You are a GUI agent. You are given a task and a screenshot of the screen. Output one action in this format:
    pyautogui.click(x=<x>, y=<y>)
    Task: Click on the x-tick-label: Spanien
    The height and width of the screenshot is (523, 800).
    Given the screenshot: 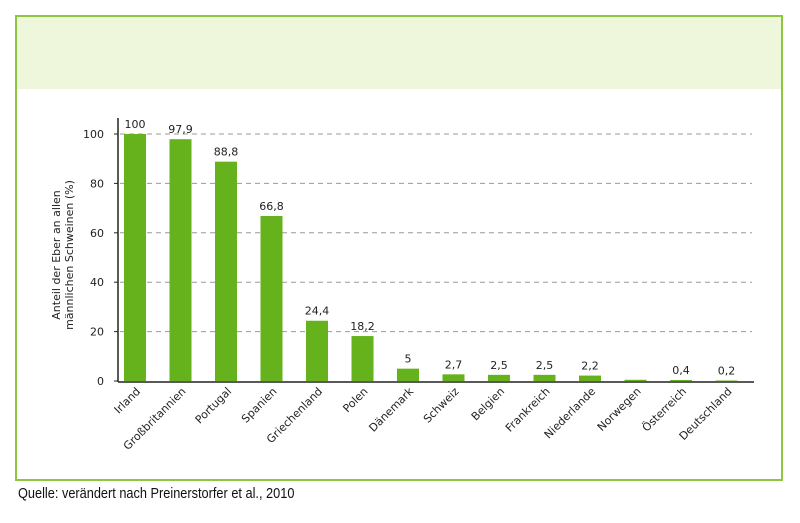 What is the action you would take?
    pyautogui.click(x=259, y=405)
    